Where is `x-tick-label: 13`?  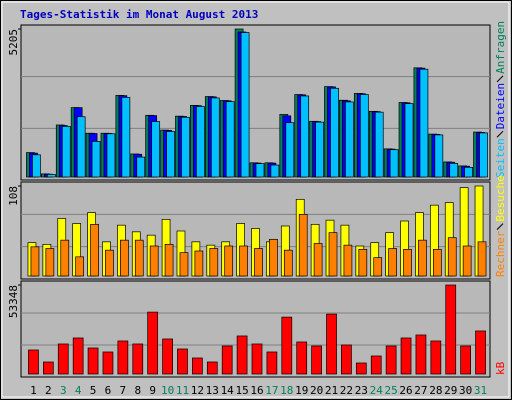
x-tick-label: 13 is located at coordinates (212, 390).